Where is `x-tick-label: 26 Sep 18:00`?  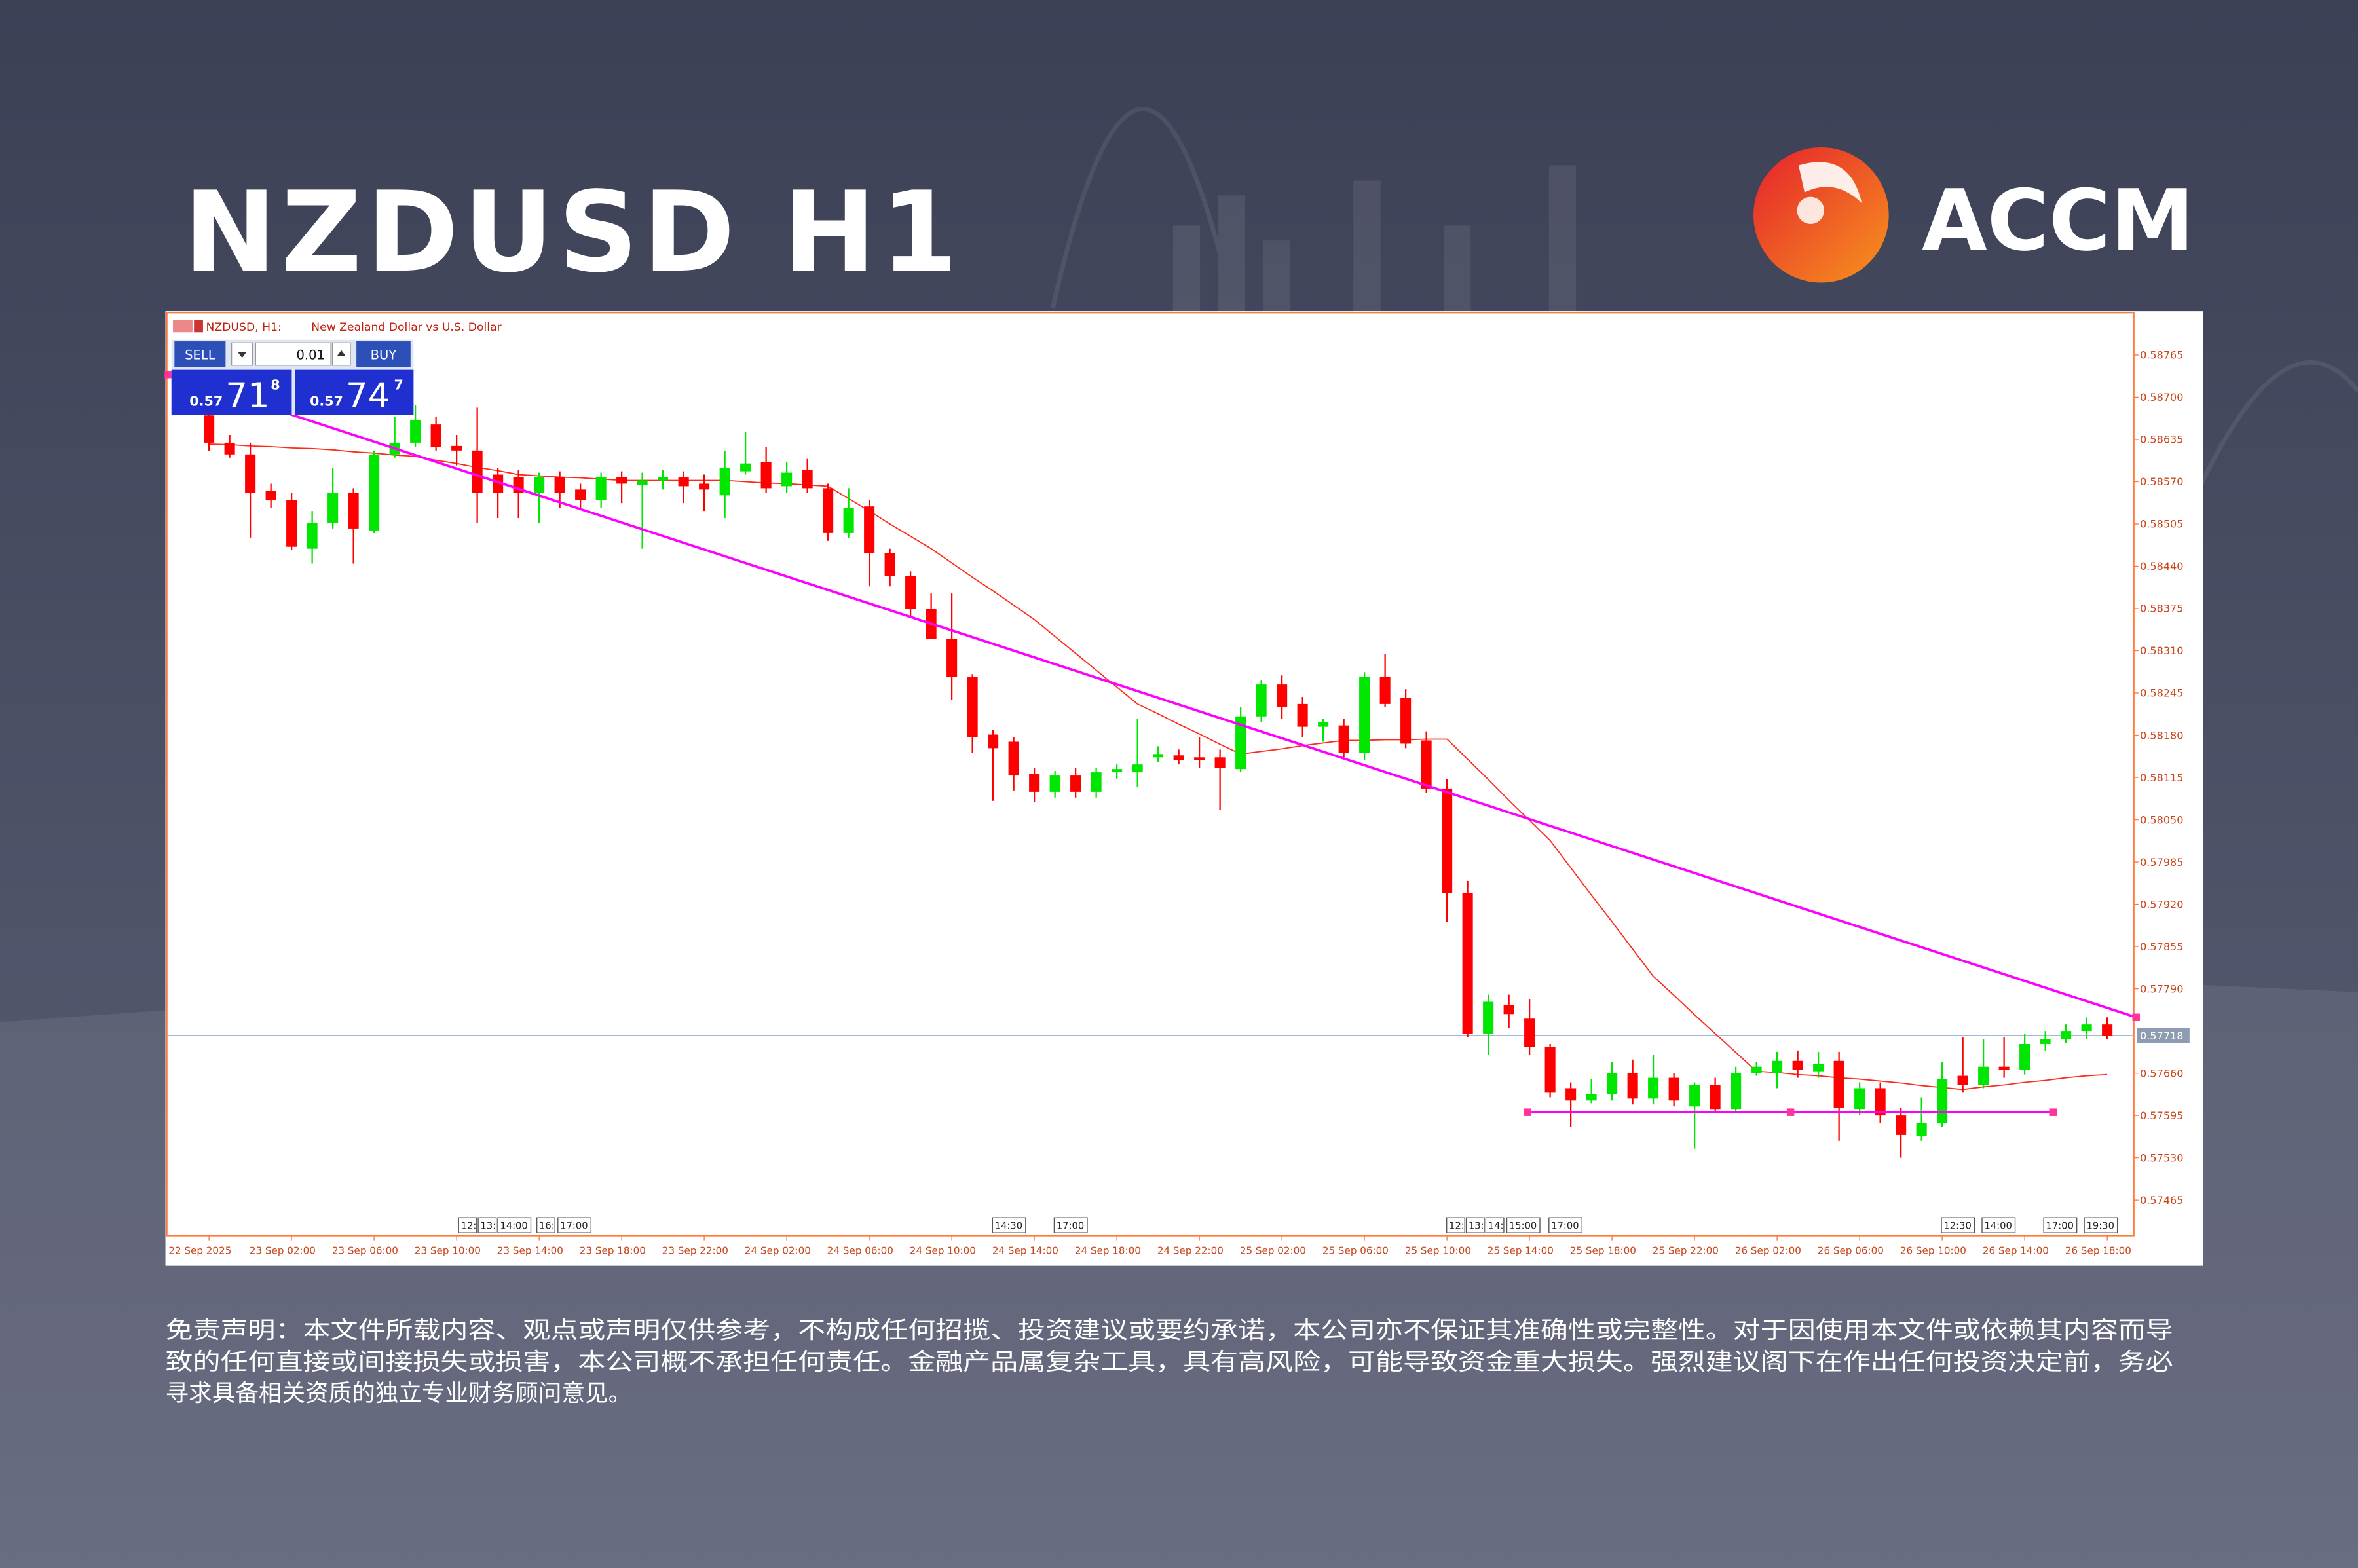 x-tick-label: 26 Sep 18:00 is located at coordinates (2098, 1250).